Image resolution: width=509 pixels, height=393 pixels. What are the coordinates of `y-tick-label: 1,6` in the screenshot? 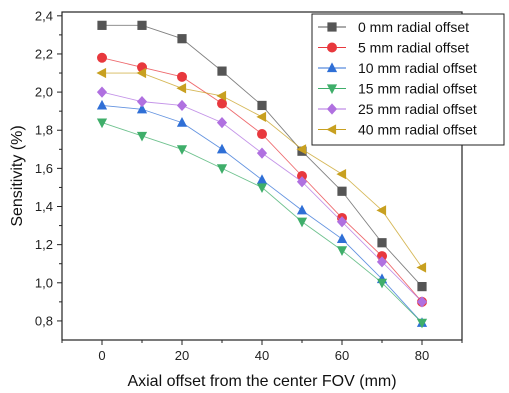 It's located at (44, 168).